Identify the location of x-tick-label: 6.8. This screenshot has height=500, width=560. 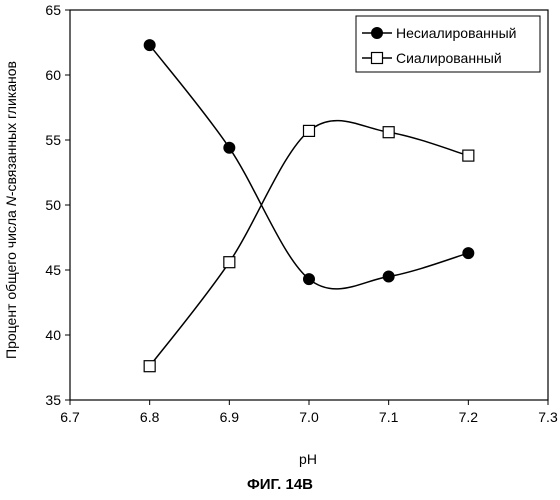
(150, 417).